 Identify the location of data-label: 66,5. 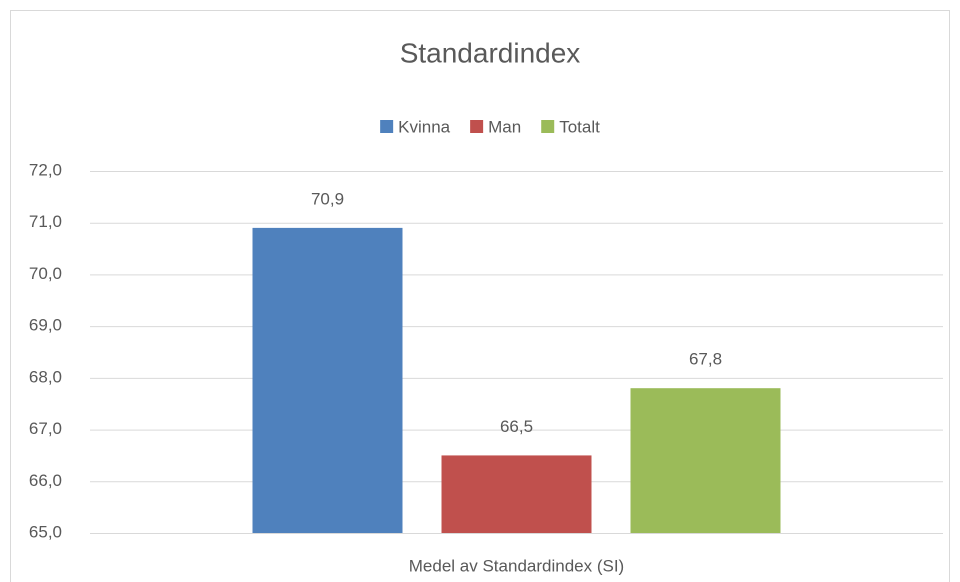
(516, 426).